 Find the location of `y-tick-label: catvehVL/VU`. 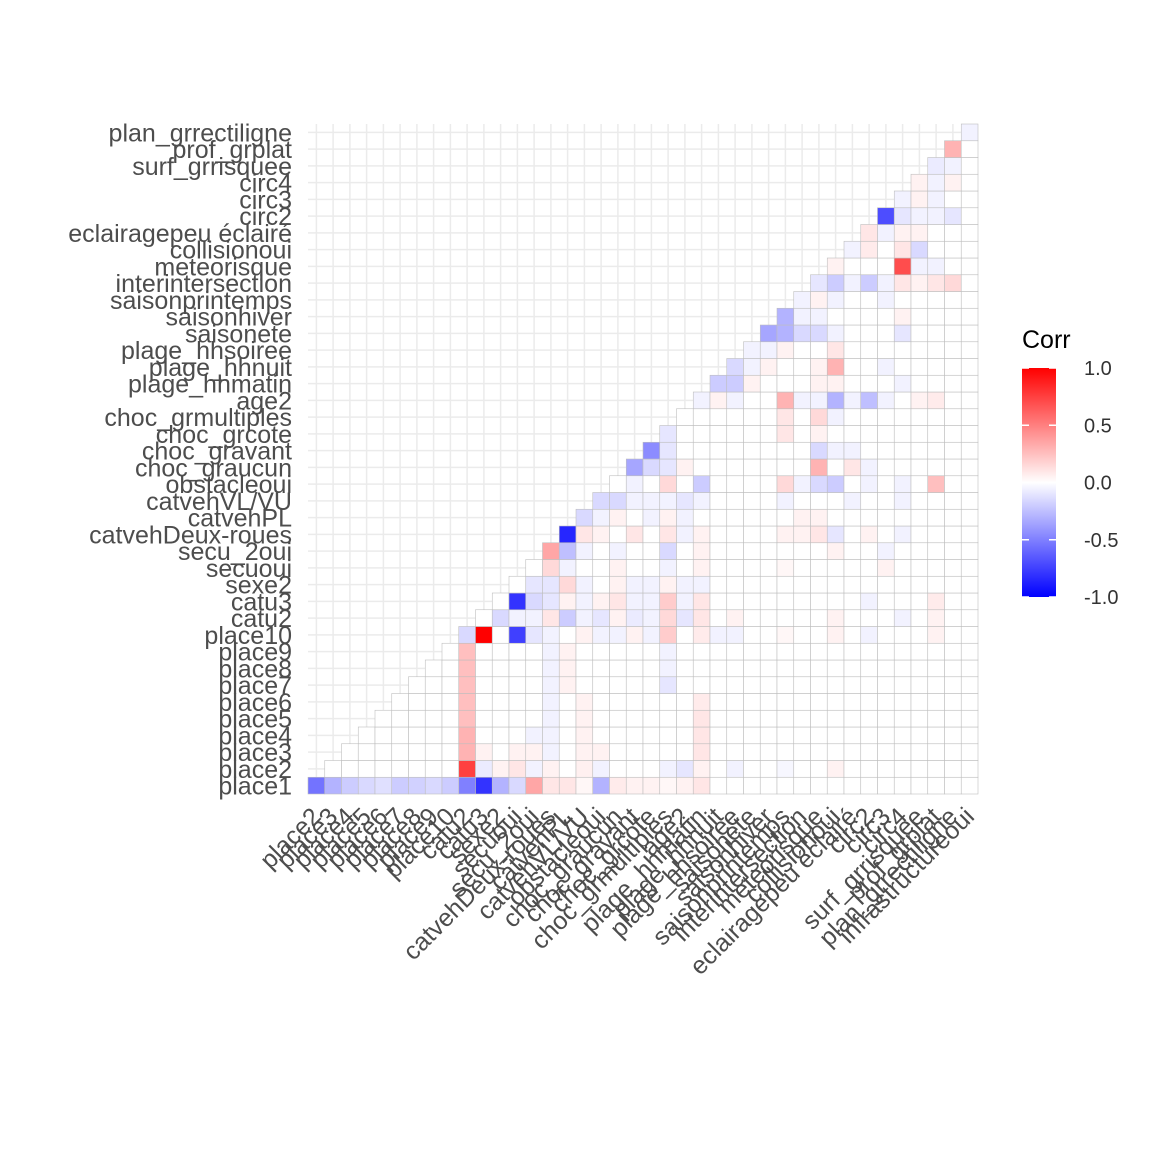

y-tick-label: catvehVL/VU is located at coordinates (219, 502).